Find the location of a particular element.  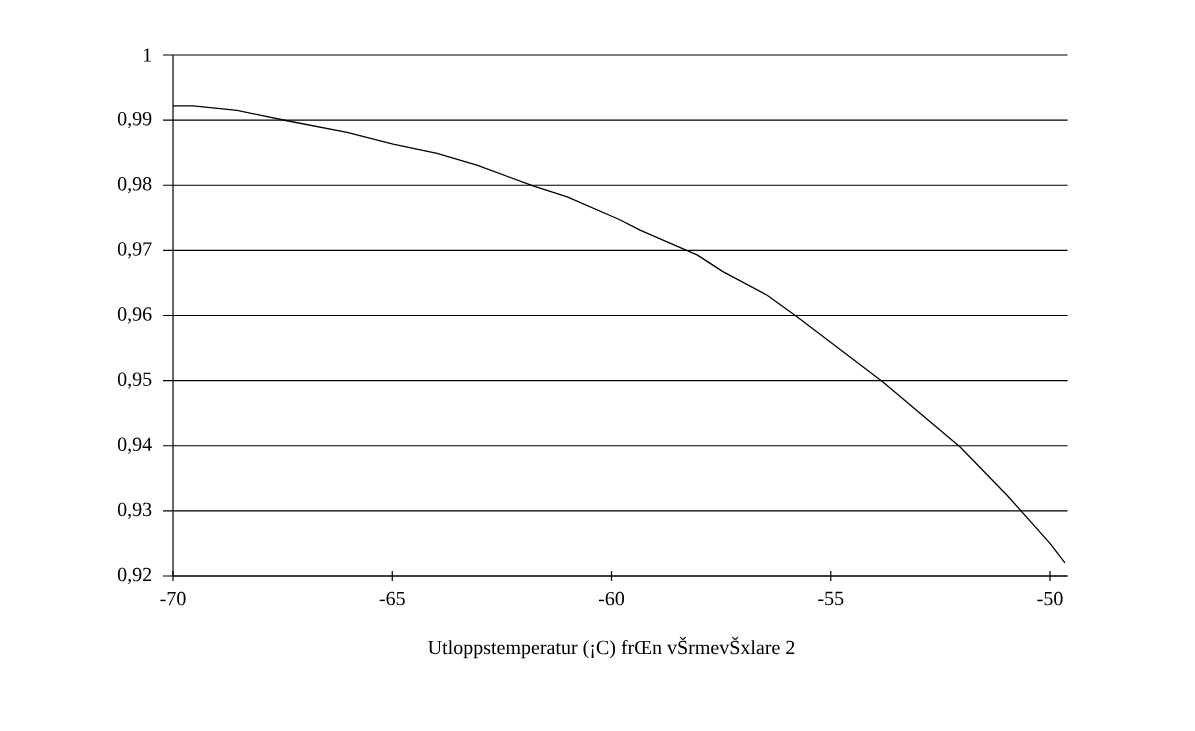

y-tick-label: 0,97 is located at coordinates (134, 250).